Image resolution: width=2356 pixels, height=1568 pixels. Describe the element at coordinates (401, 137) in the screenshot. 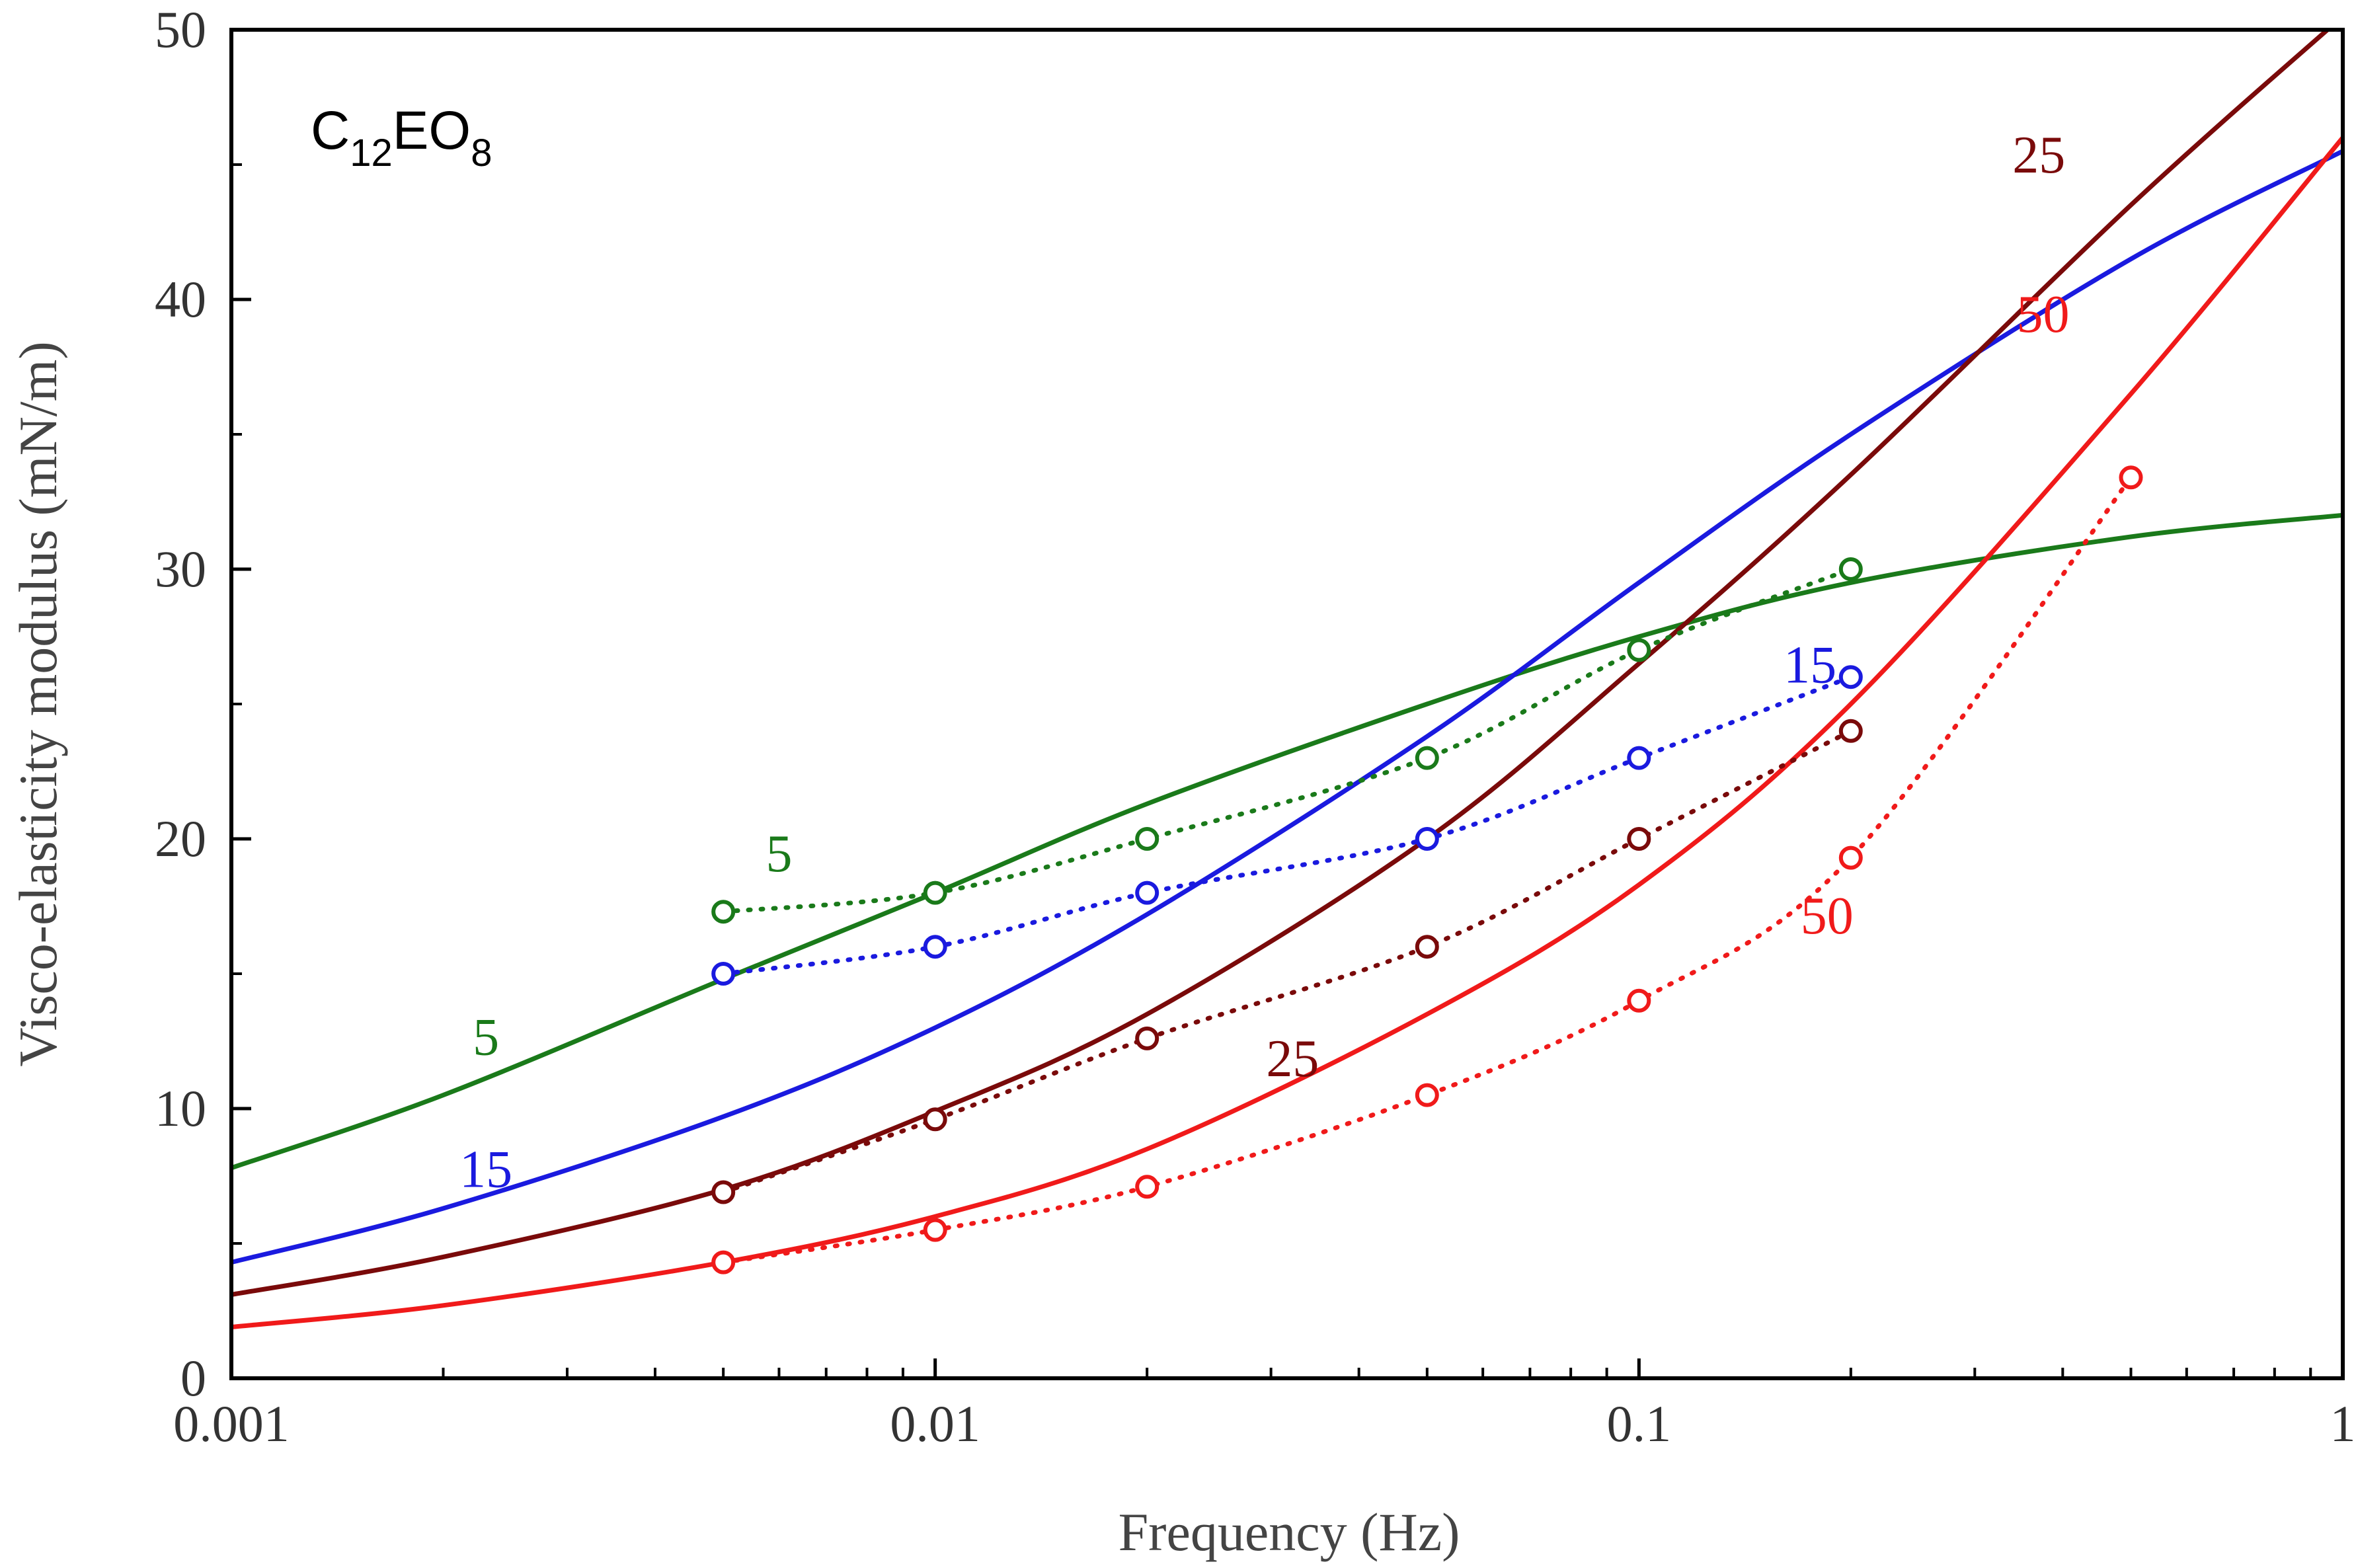

I see `sample-label: C12EO8` at that location.